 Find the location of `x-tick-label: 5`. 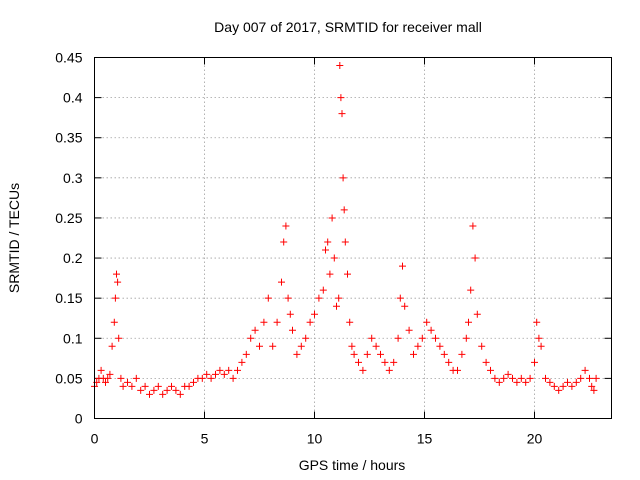

x-tick-label: 5 is located at coordinates (205, 439).